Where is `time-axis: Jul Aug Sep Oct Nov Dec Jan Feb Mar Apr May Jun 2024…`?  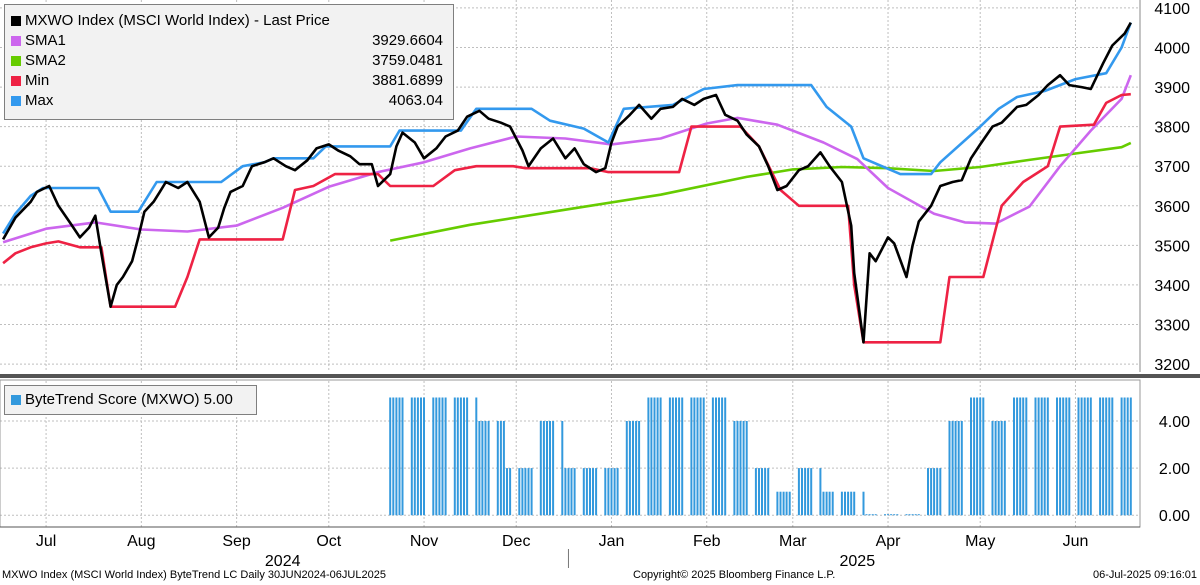 time-axis: Jul Aug Sep Oct Nov Dec Jan Feb Mar Apr May Jun 2024… is located at coordinates (562, 551).